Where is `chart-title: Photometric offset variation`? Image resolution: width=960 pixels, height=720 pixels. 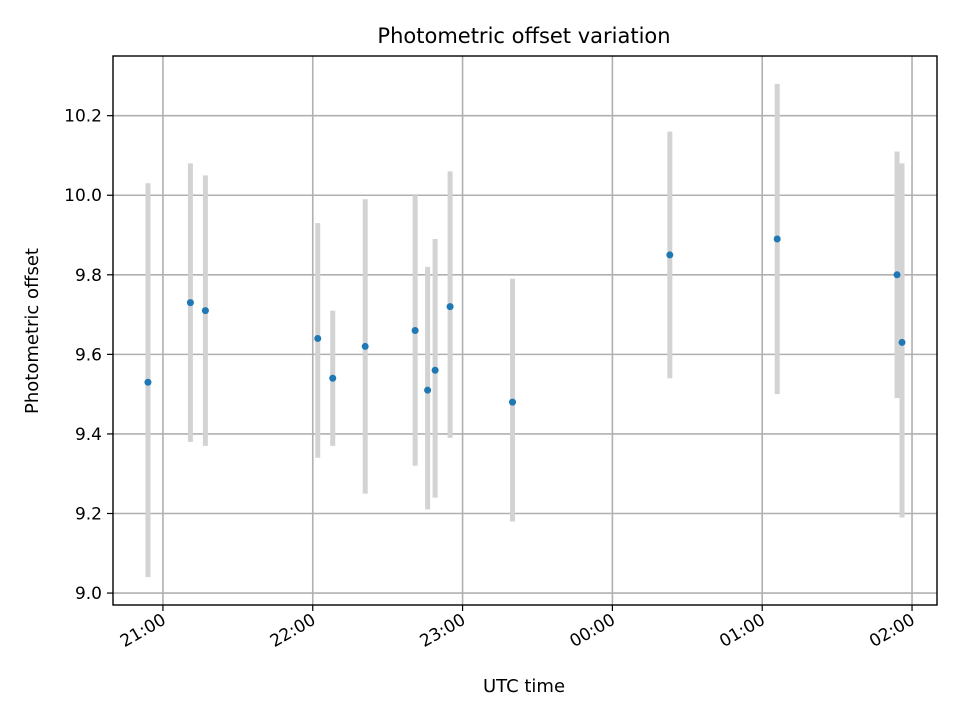 chart-title: Photometric offset variation is located at coordinates (523, 36).